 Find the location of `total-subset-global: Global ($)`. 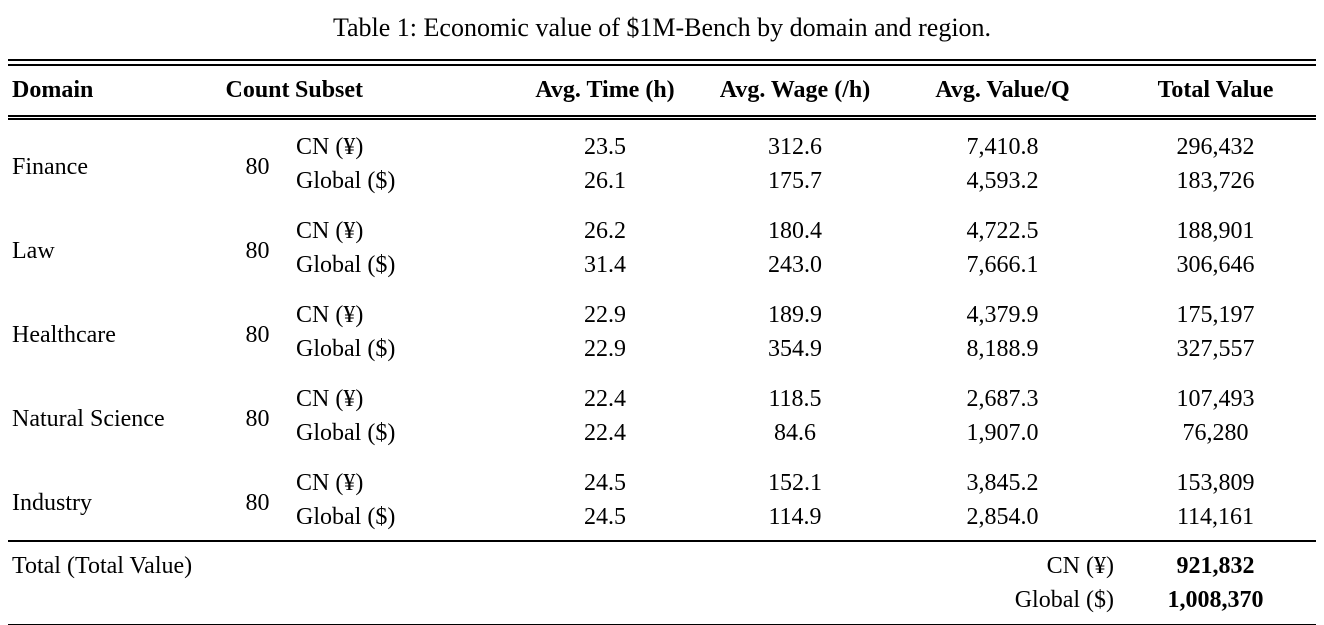

total-subset-global: Global ($) is located at coordinates (1002, 604).